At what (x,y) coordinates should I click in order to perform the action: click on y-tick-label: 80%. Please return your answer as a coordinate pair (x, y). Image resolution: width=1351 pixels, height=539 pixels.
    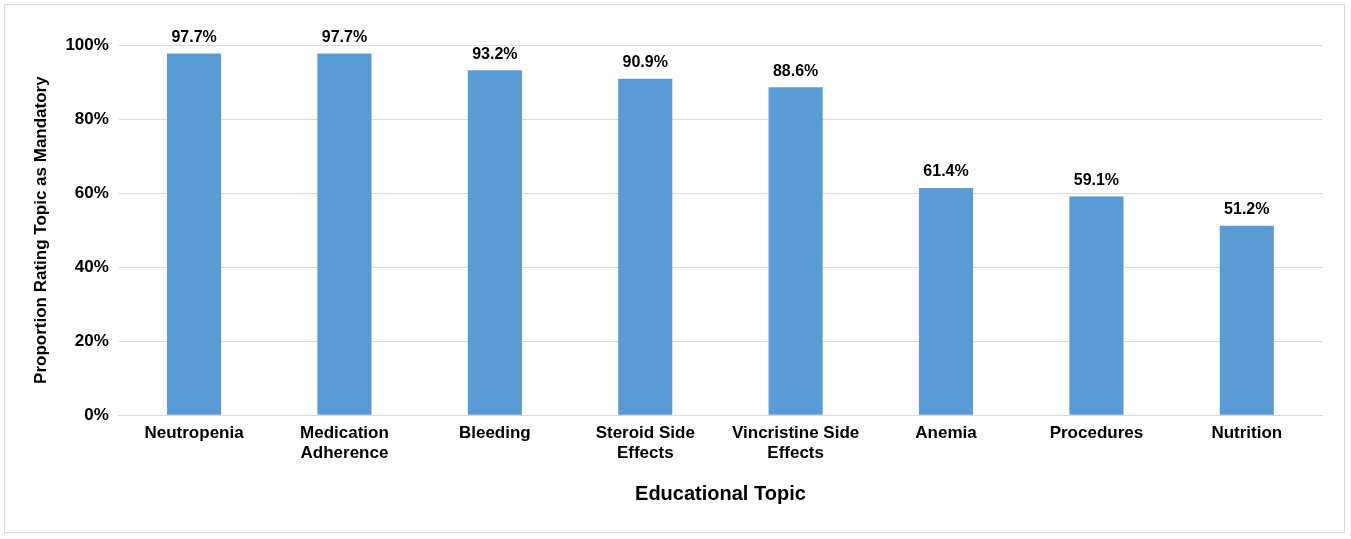
    Looking at the image, I should click on (91, 118).